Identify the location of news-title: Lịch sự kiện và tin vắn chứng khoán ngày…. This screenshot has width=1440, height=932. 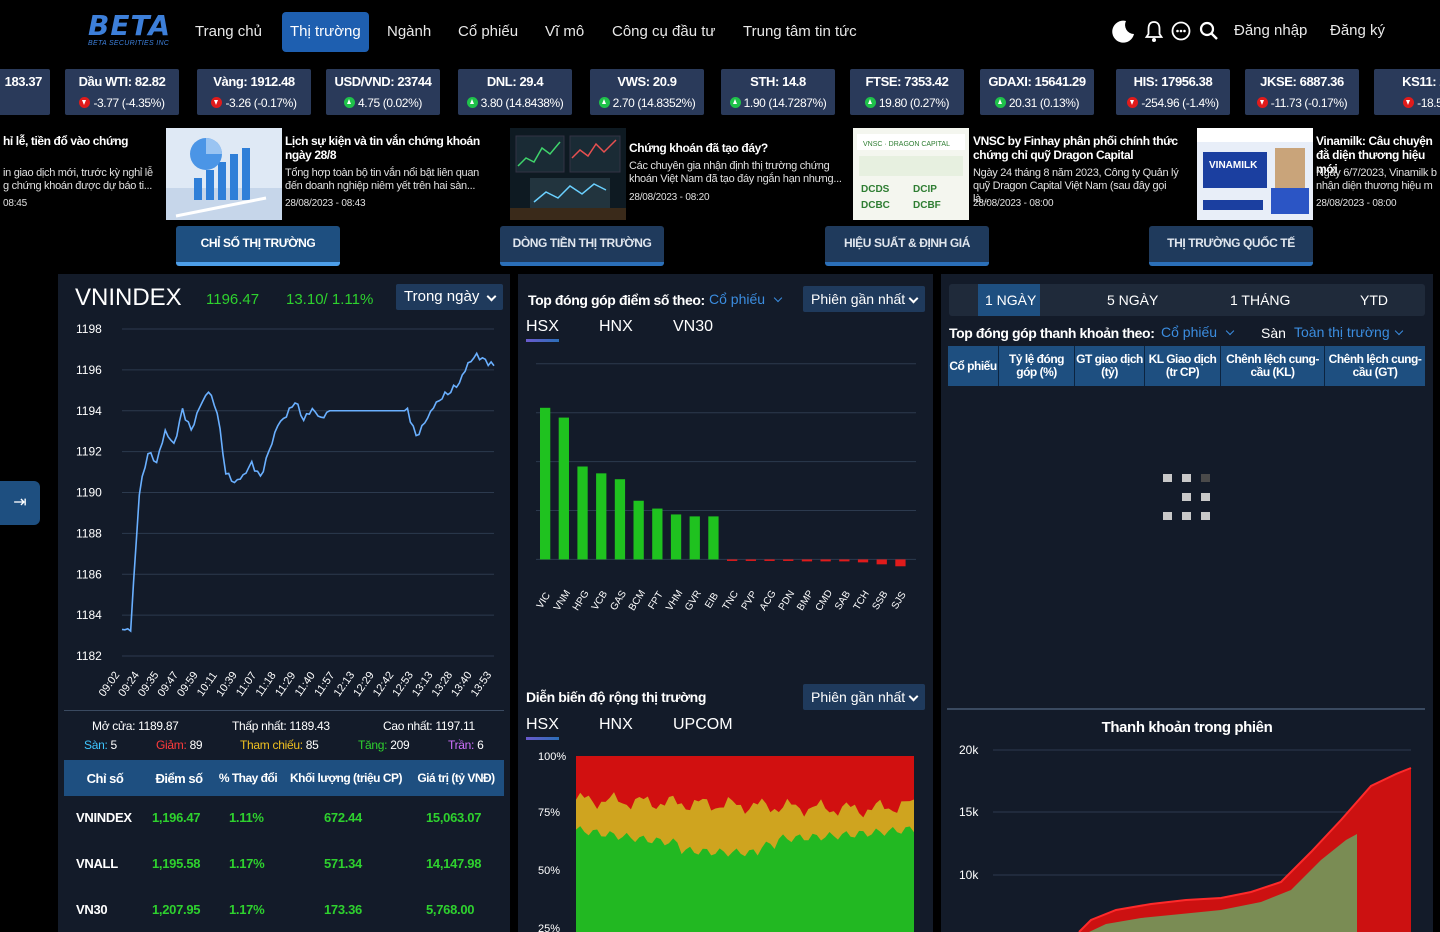
(382, 148).